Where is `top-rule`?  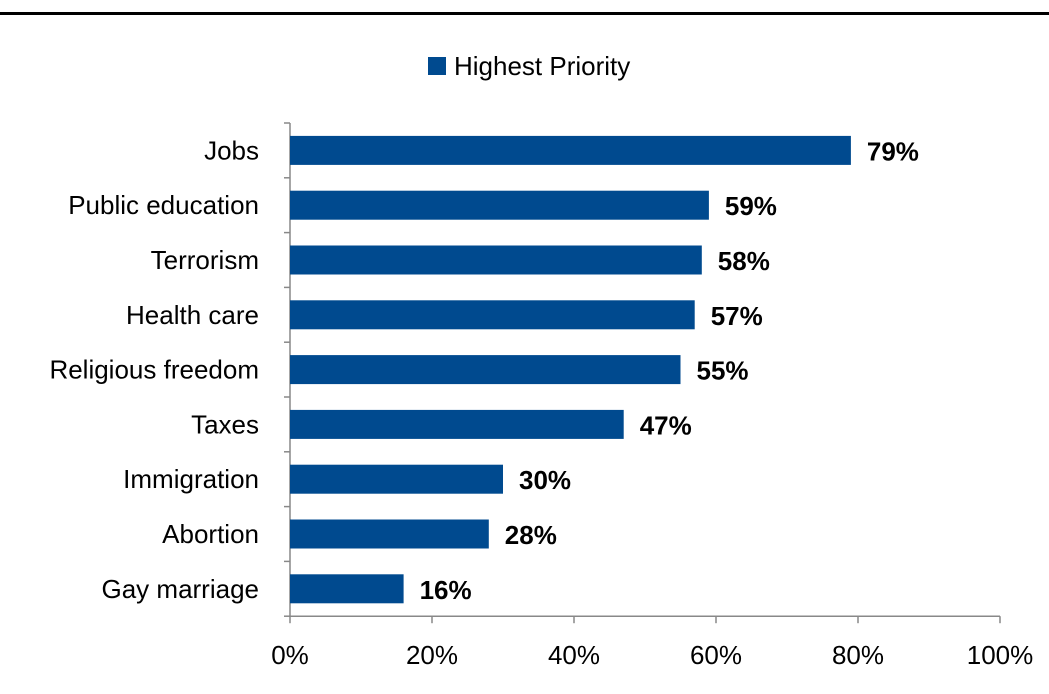 top-rule is located at coordinates (524, 13).